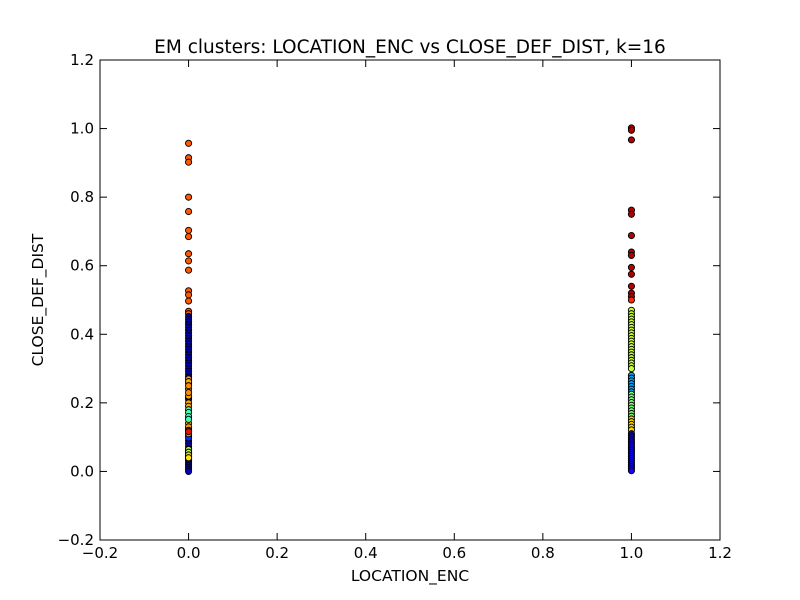  Describe the element at coordinates (631, 553) in the screenshot. I see `x-tick-label: 1.0` at that location.